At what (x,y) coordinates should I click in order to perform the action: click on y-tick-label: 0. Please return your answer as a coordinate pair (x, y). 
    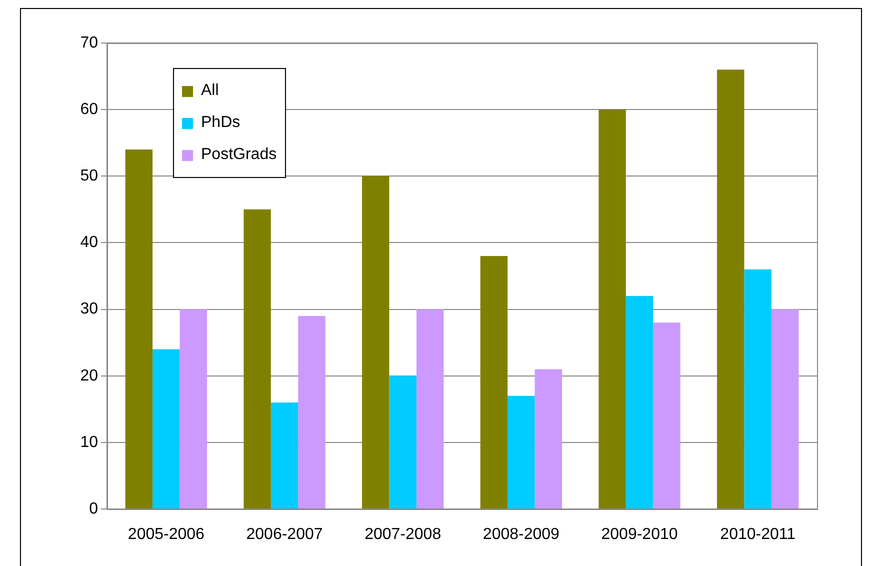
    Looking at the image, I should click on (93, 509).